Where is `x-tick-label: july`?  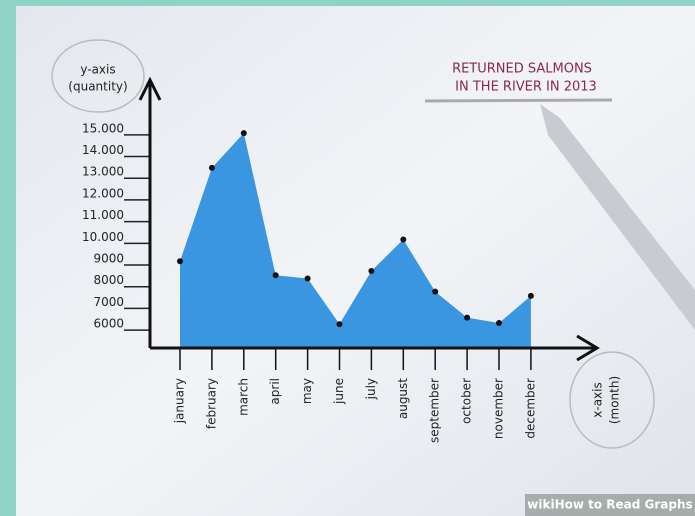 x-tick-label: july is located at coordinates (371, 389).